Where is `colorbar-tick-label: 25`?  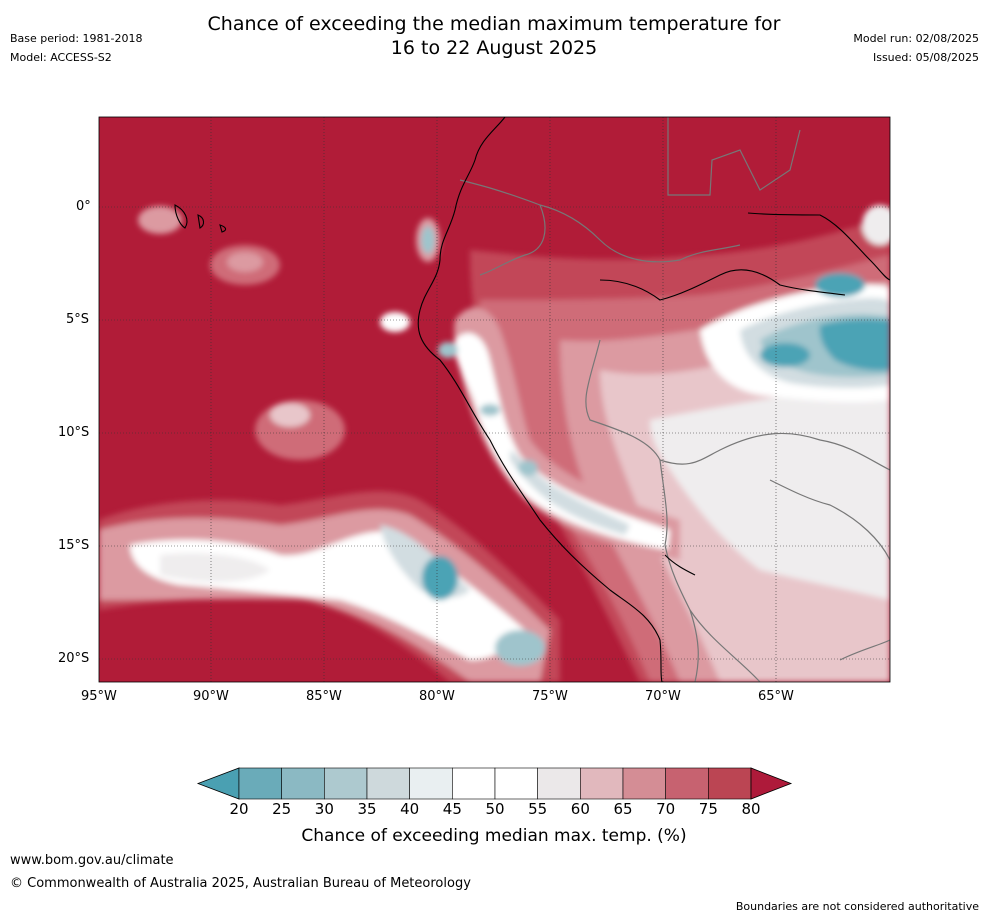 colorbar-tick-label: 25 is located at coordinates (282, 809).